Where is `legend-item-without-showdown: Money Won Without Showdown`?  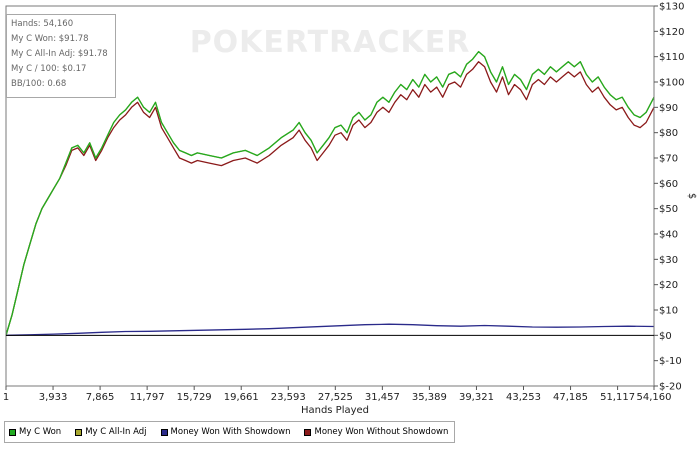
legend-item-without-showdown: Money Won Without Showdown is located at coordinates (376, 432).